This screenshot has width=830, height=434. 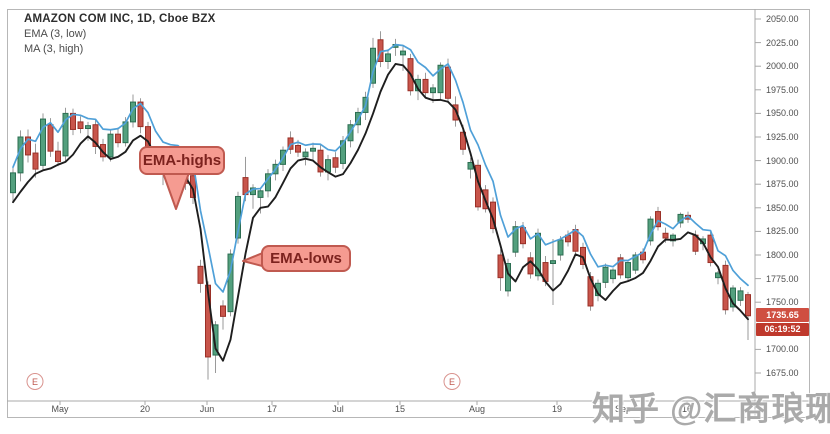 What do you see at coordinates (623, 409) in the screenshot?
I see `time-axis-label: Sep` at bounding box center [623, 409].